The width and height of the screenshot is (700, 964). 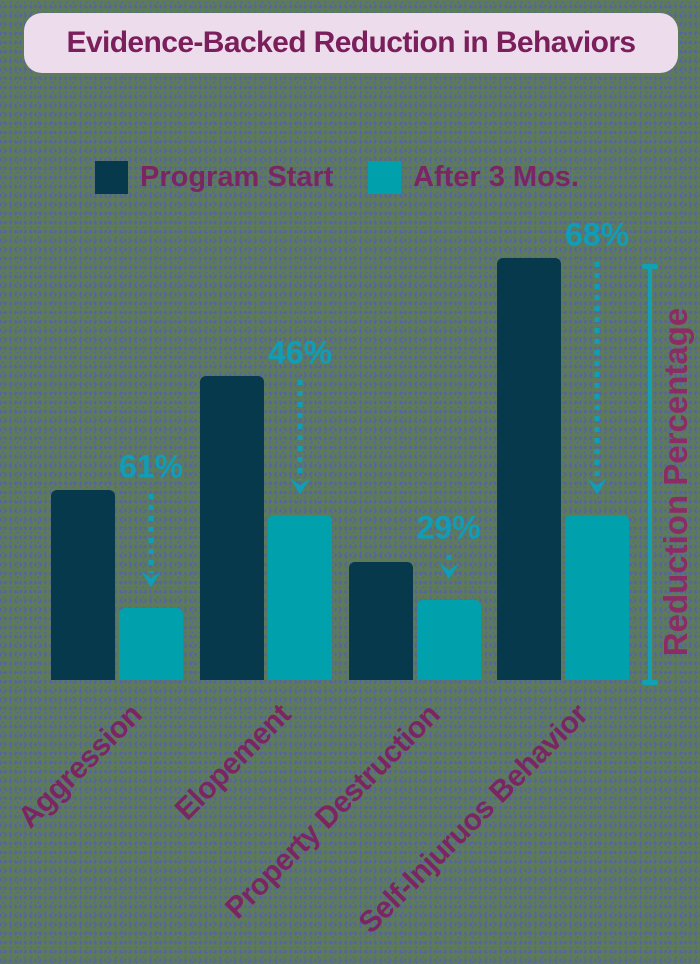 What do you see at coordinates (232, 528) in the screenshot?
I see `bar-program-start-elopement` at bounding box center [232, 528].